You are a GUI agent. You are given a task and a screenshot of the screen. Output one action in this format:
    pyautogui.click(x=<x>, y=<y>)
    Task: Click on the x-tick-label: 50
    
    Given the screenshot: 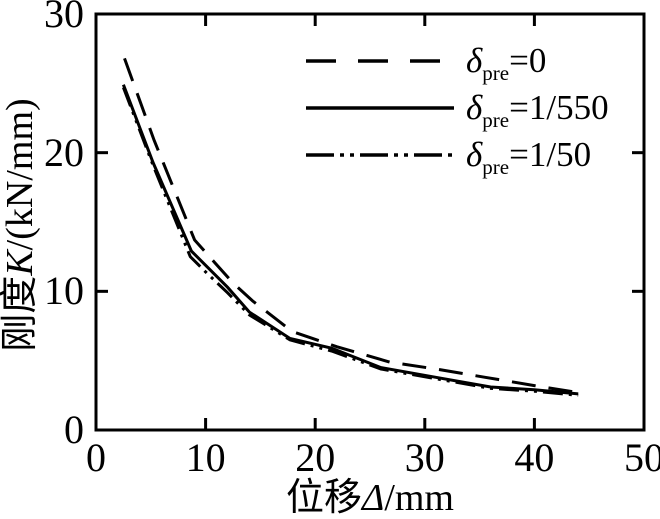 What is the action you would take?
    pyautogui.click(x=642, y=457)
    